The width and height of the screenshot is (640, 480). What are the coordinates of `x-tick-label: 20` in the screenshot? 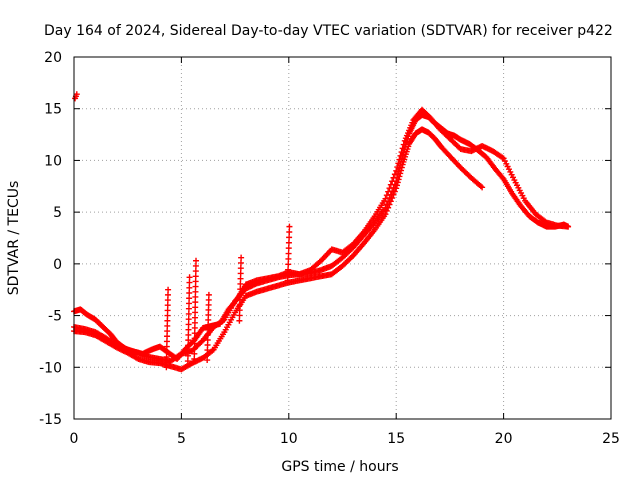 It's located at (504, 439).